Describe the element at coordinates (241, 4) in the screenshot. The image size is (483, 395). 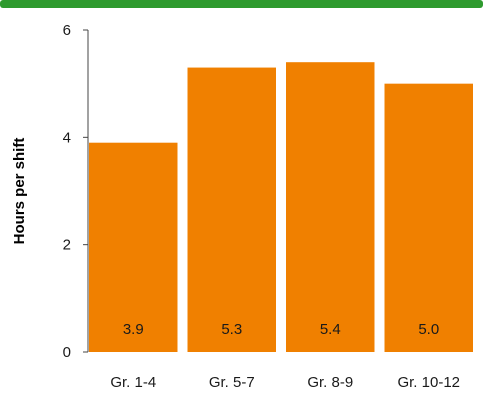
I see `top-green-strip` at that location.